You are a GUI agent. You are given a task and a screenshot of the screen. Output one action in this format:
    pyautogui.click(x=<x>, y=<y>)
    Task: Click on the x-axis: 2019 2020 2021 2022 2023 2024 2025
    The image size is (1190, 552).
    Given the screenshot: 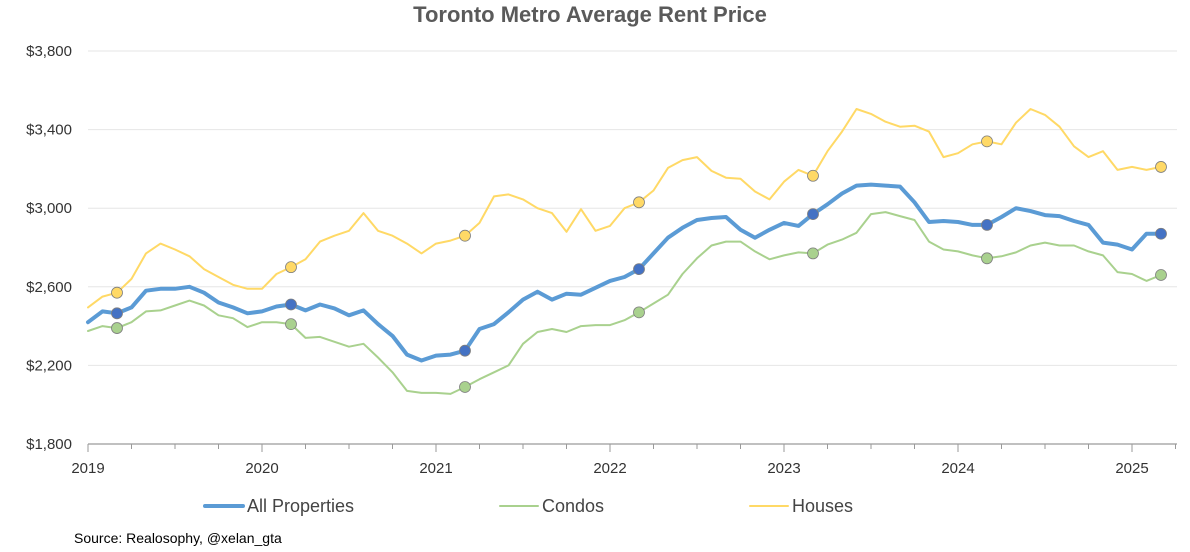 What is the action you would take?
    pyautogui.click(x=624, y=460)
    